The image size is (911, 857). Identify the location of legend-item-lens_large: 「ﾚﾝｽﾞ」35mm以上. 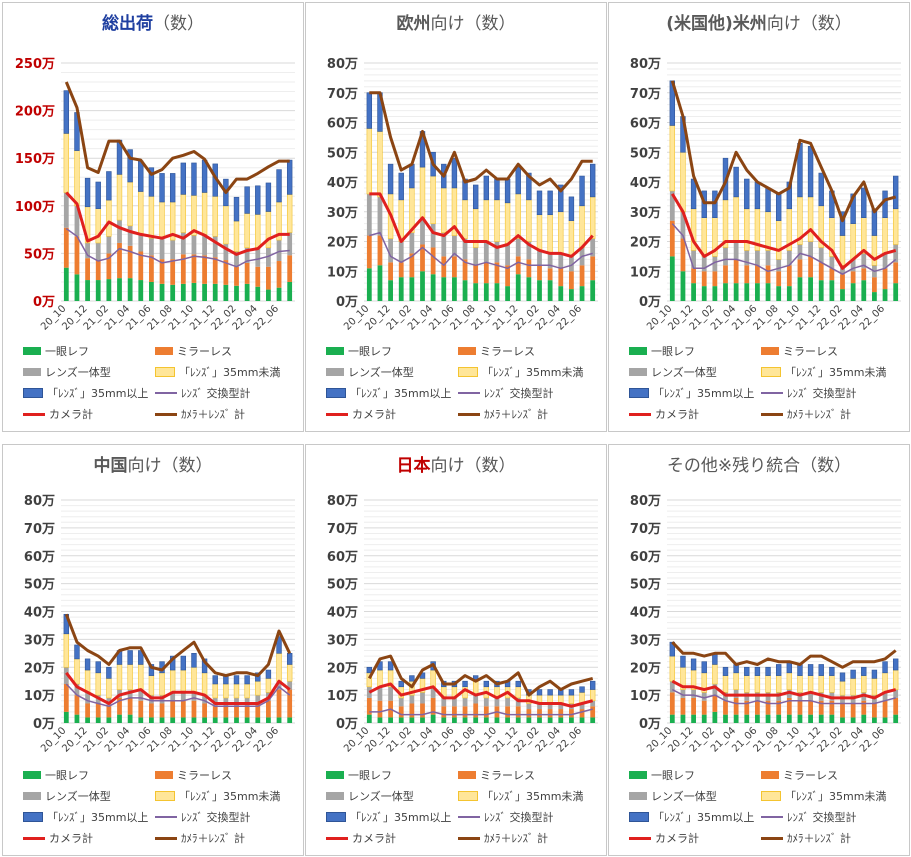
(691, 393).